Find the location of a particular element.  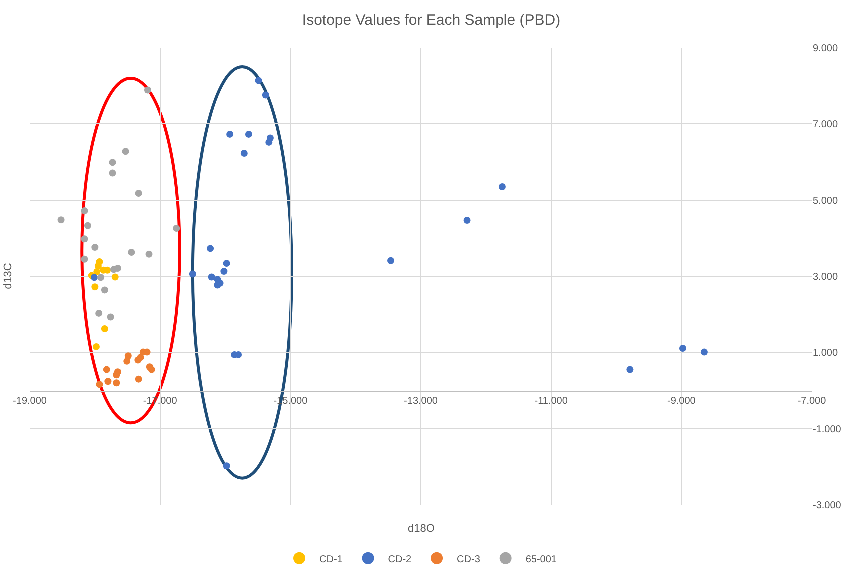

legend-label: CD-1 is located at coordinates (332, 560).